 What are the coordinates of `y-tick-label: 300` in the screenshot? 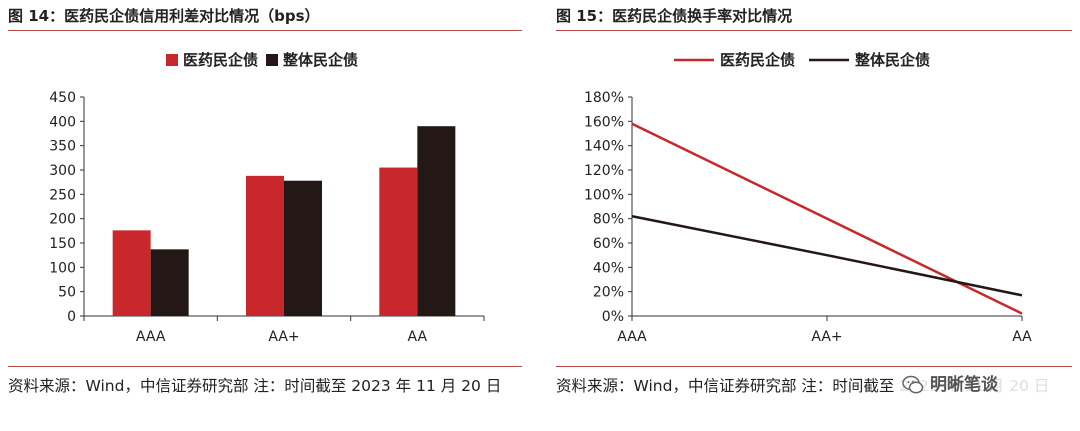 It's located at (62, 171).